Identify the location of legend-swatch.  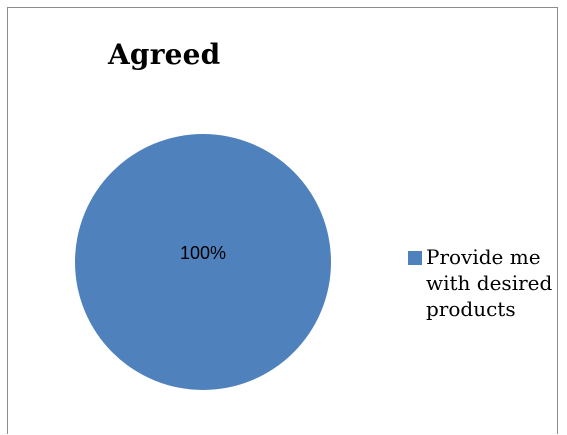
(415, 258).